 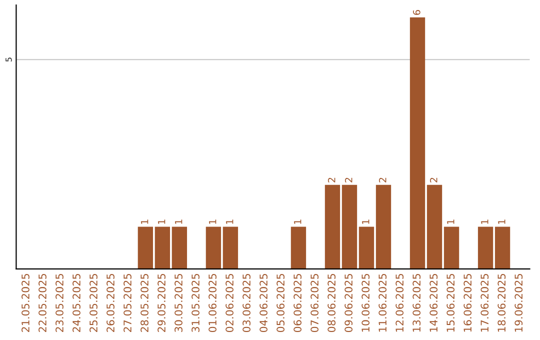 What do you see at coordinates (314, 303) in the screenshot?
I see `x-tick-label: 07.06.2025` at bounding box center [314, 303].